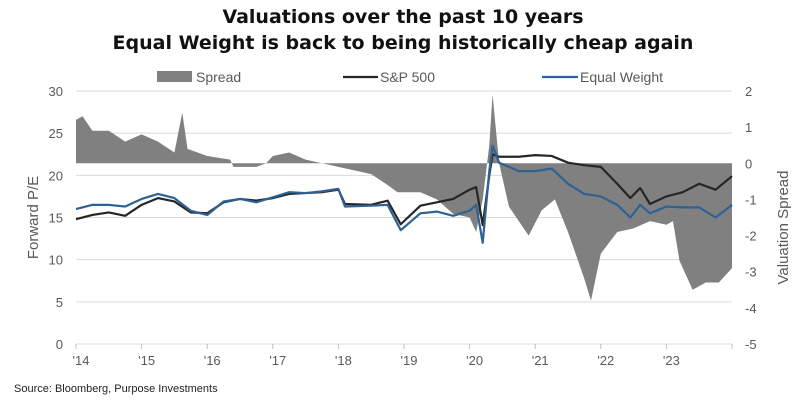 The height and width of the screenshot is (408, 806). I want to click on y2-tick-label: 2, so click(748, 91).